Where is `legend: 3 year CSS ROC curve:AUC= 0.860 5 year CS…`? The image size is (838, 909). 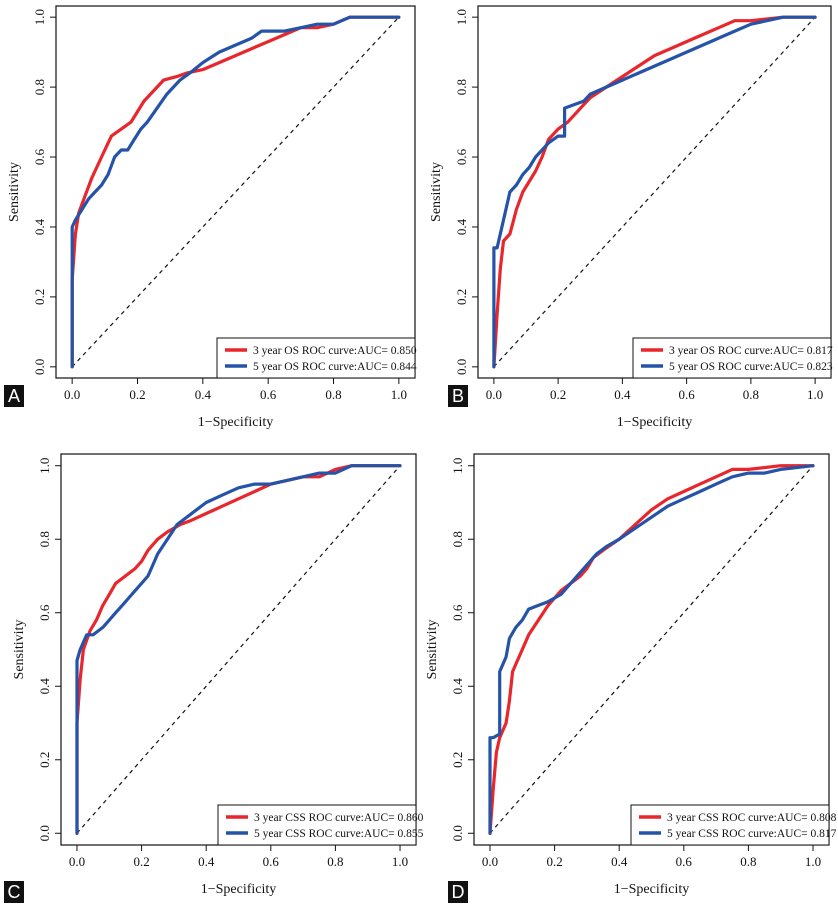
legend: 3 year CSS ROC curve:AUC= 0.860 5 year CS… is located at coordinates (320, 825).